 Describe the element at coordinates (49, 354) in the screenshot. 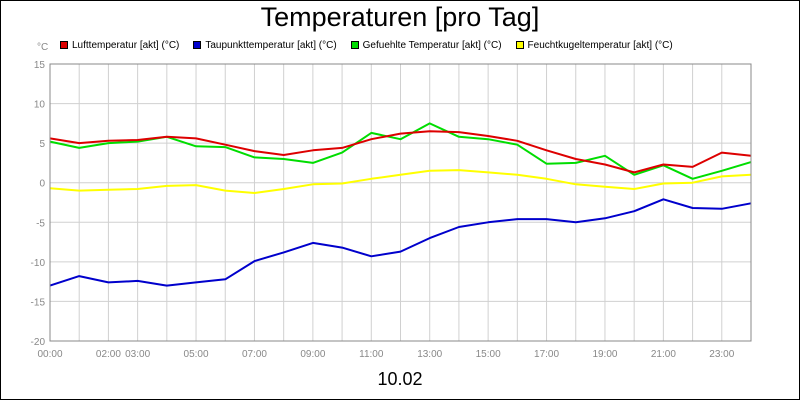

I see `x-tick-label: 00:00` at that location.